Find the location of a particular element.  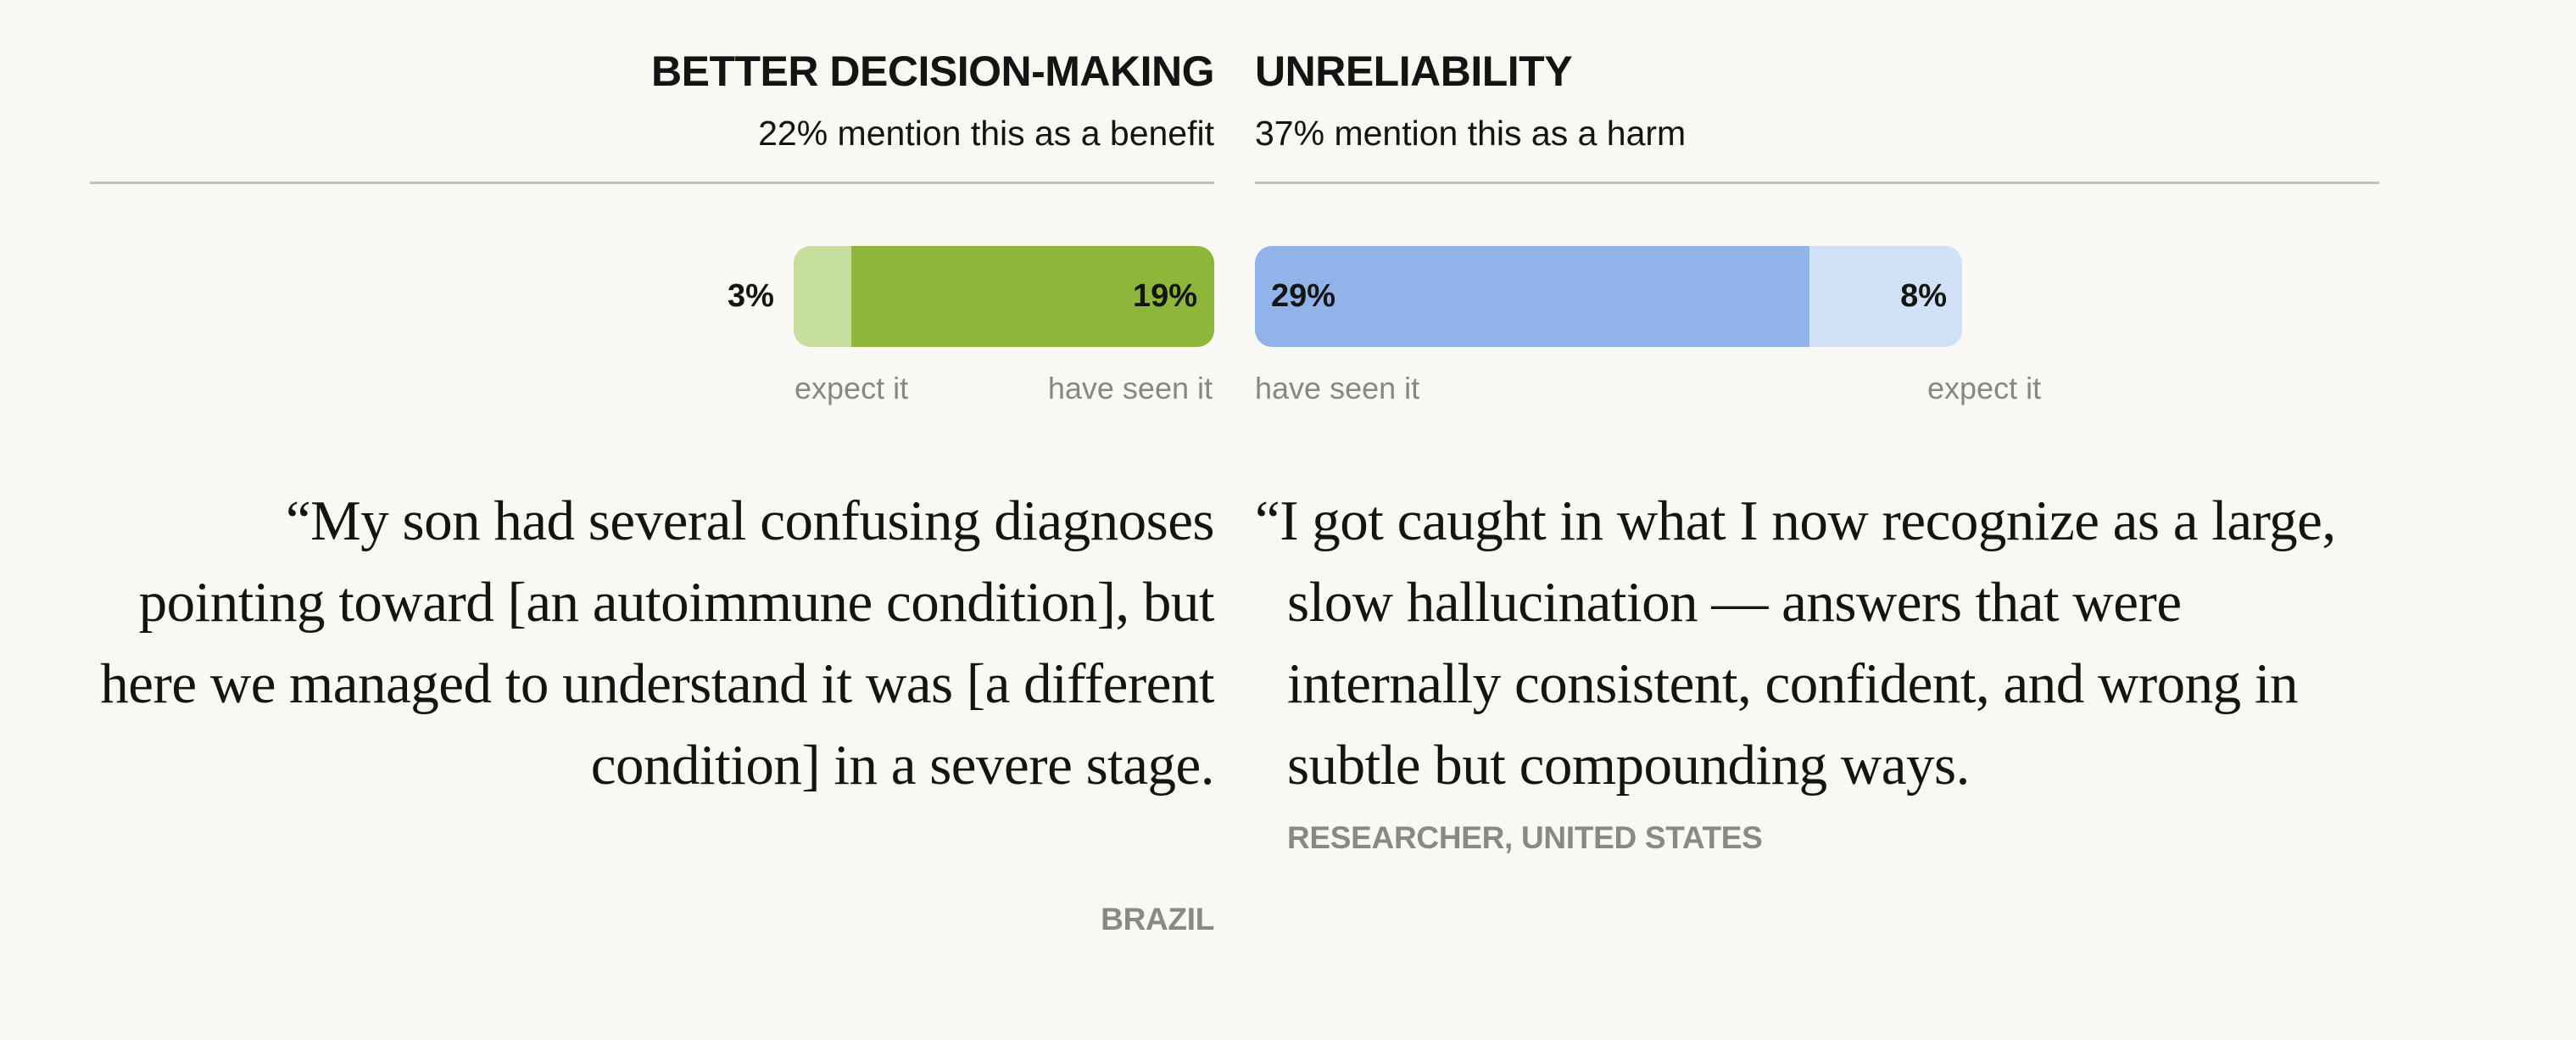

benefit-subtitle: 22% mention this as a benefit is located at coordinates (986, 133).